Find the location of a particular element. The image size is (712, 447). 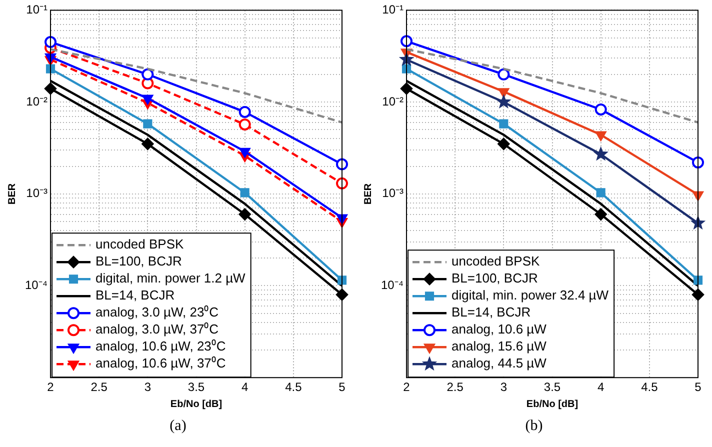

legend-label: digital, min. power 1.2 µW is located at coordinates (171, 278).